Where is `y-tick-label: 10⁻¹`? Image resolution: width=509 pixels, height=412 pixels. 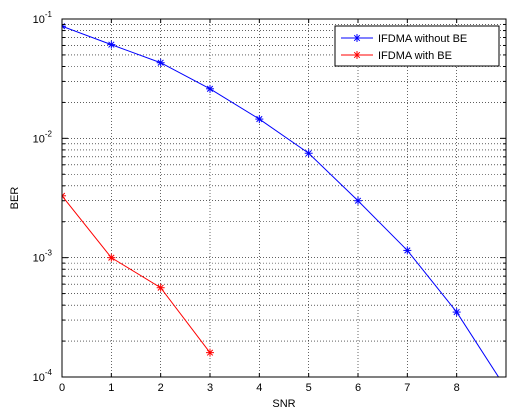
y-tick-label: 10⁻¹ is located at coordinates (43, 18).